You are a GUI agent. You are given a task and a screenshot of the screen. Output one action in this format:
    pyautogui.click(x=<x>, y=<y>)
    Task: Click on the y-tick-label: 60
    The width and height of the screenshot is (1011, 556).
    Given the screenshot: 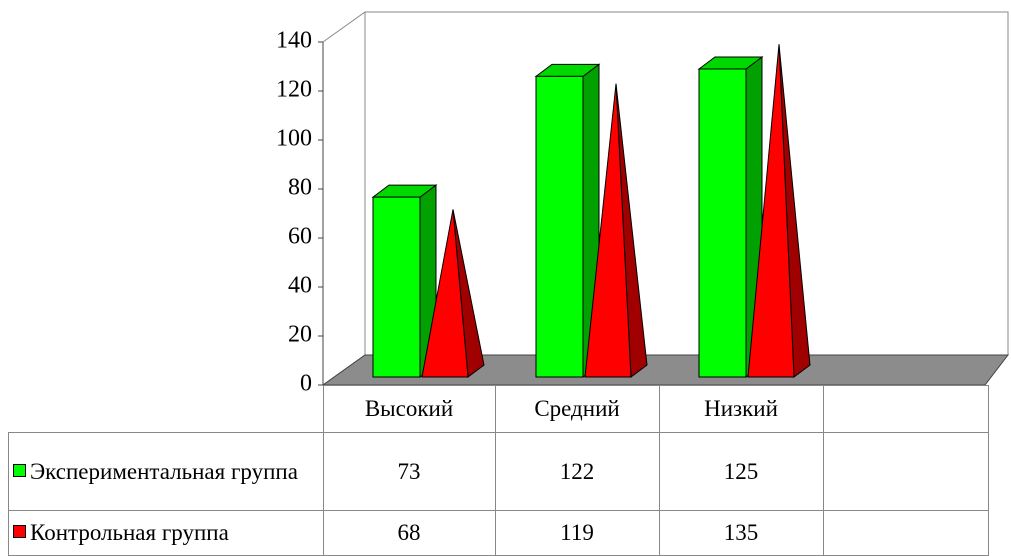 What is the action you would take?
    pyautogui.click(x=300, y=237)
    